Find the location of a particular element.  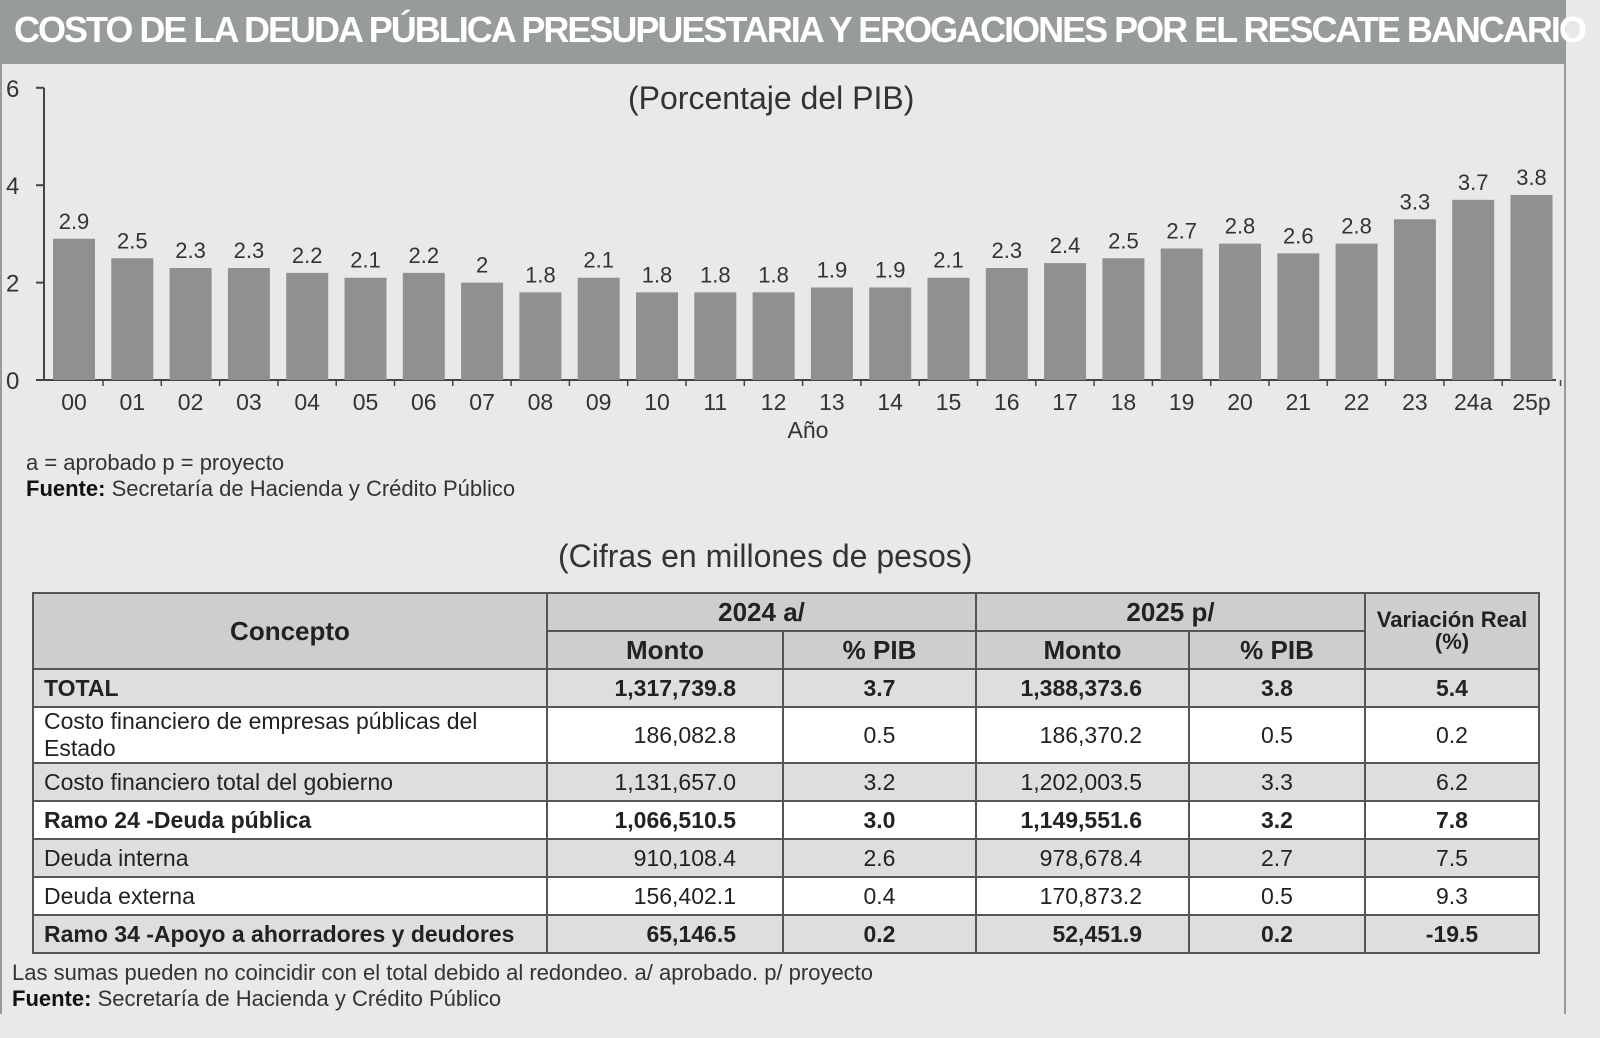

bar-value-label: 2.4 is located at coordinates (1065, 245).